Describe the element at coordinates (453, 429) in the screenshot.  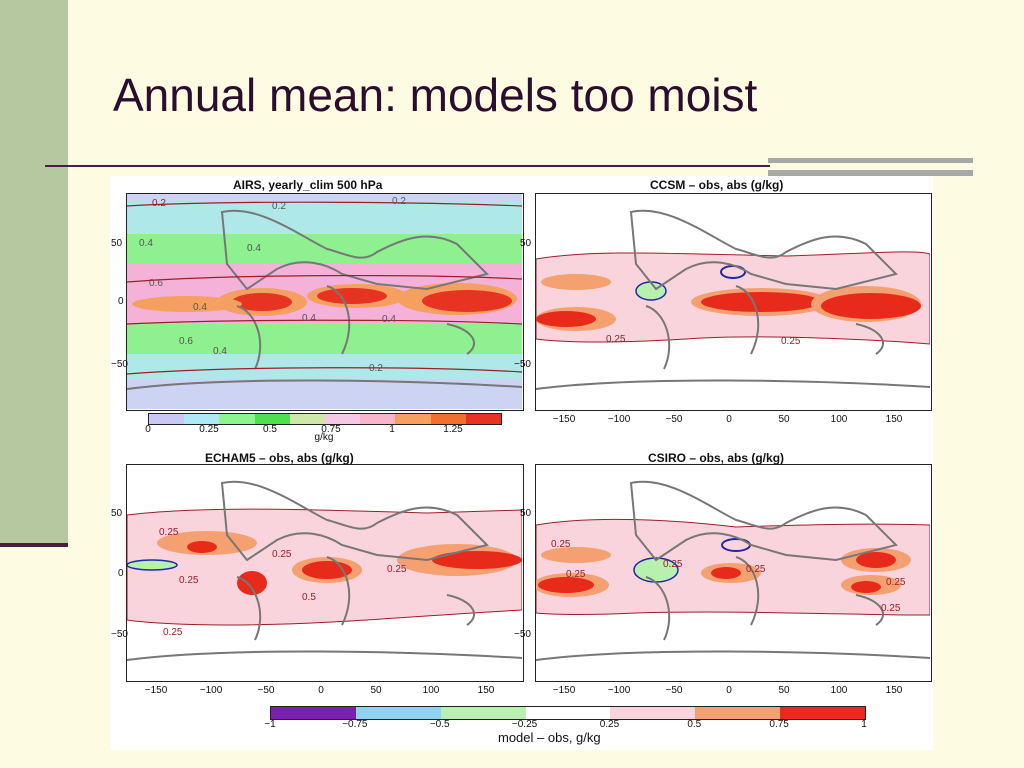
I see `airs-colorbar-tick: 1.25` at that location.